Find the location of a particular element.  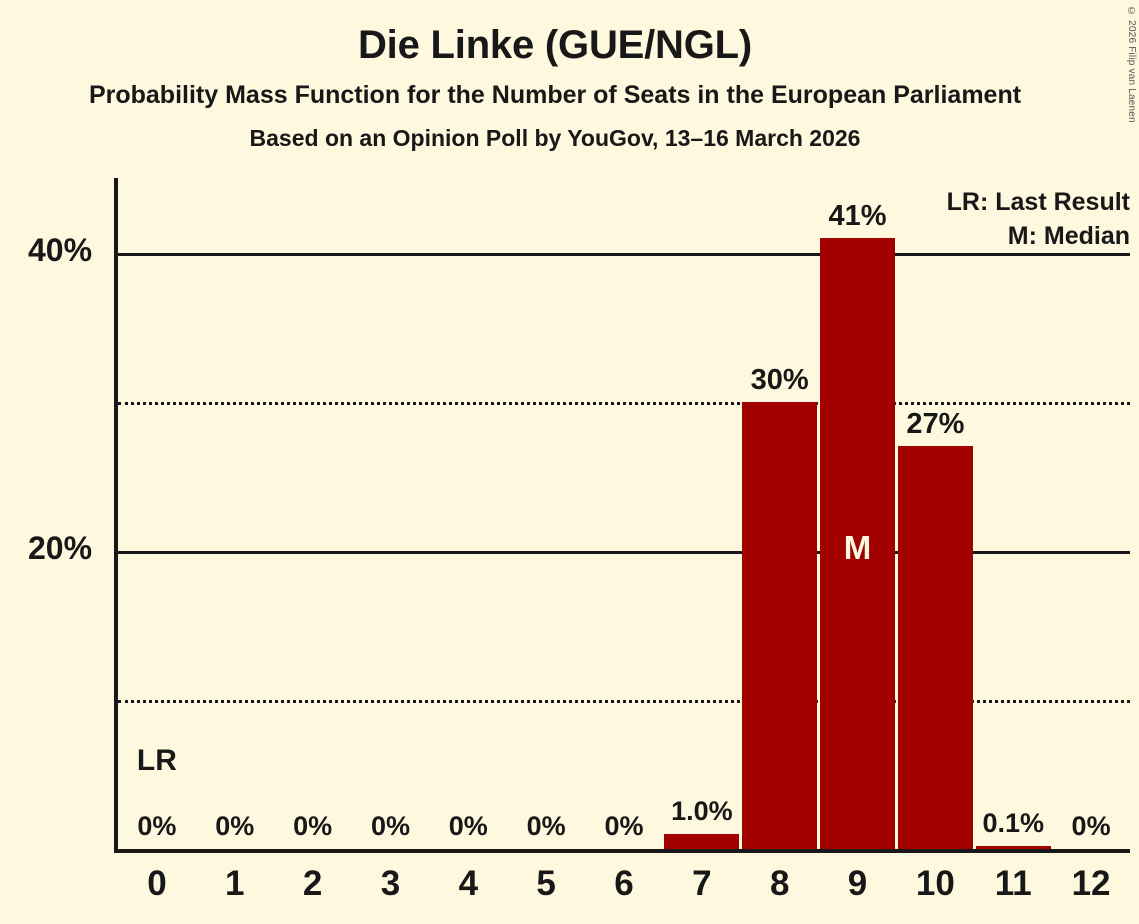

x-axis-label-10: 10 is located at coordinates (935, 883).